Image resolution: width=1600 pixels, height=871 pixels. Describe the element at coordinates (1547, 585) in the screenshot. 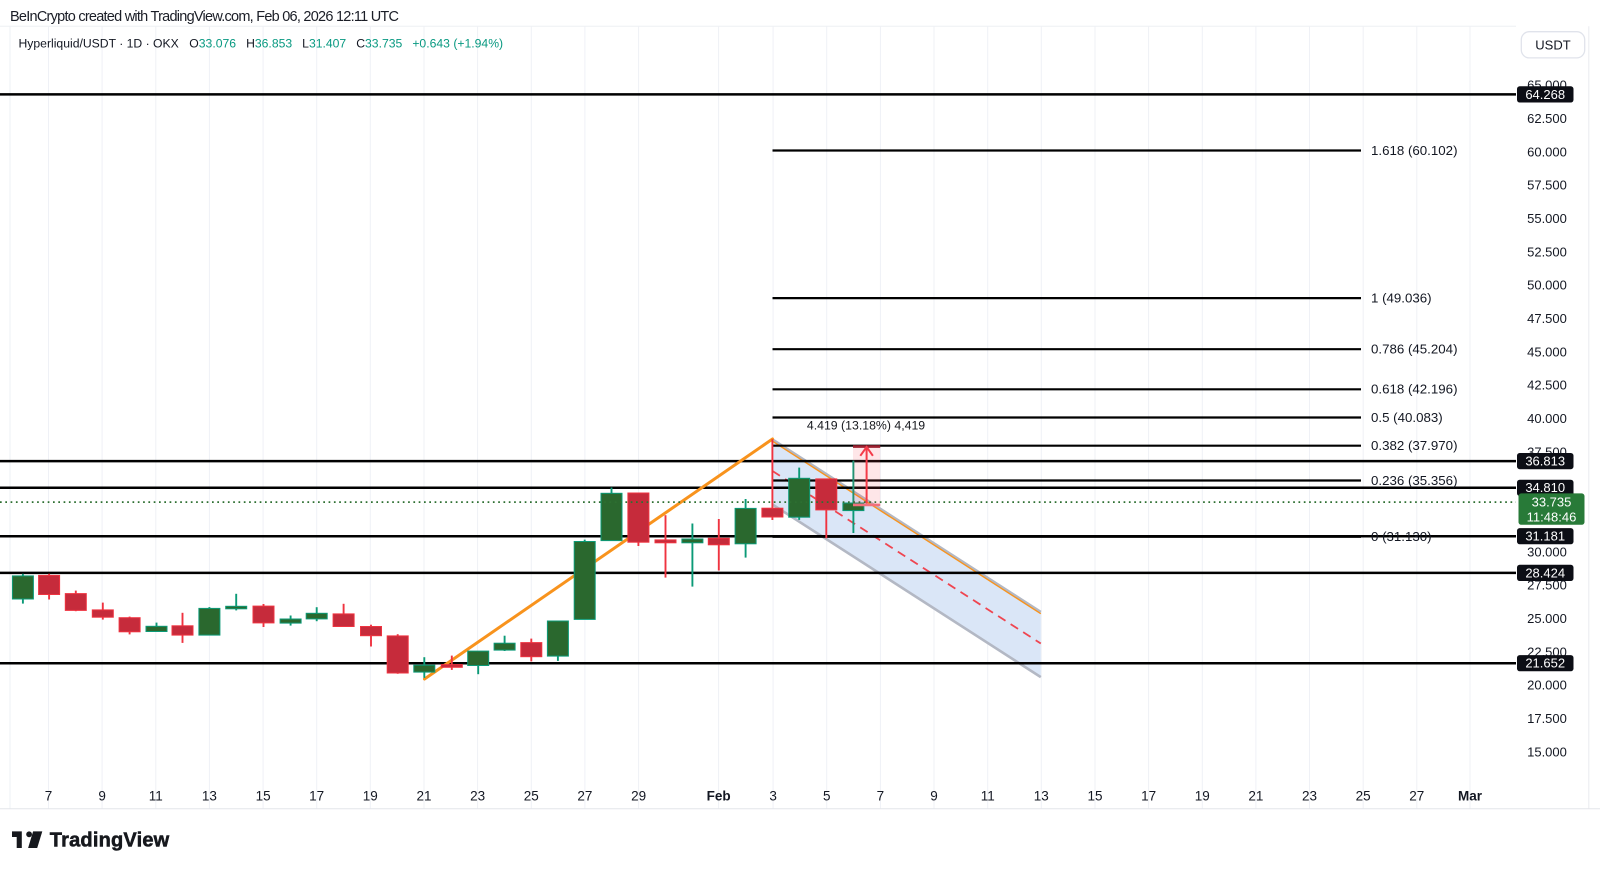

I see `svg-text: 27.500` at that location.